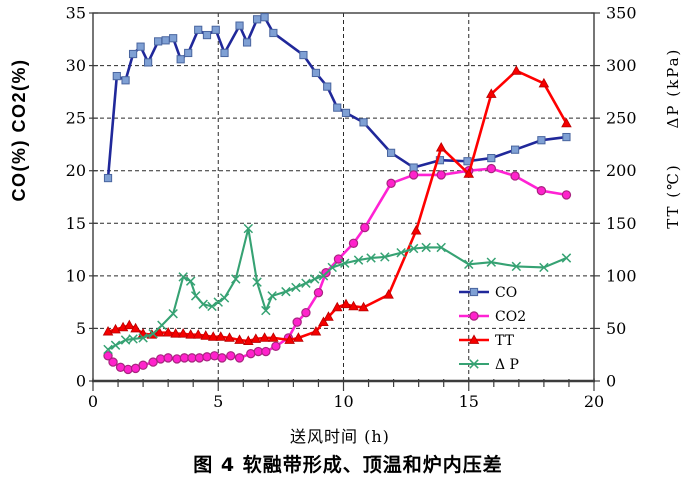 Image resolution: width=696 pixels, height=491 pixels. Describe the element at coordinates (492, 317) in the screenshot. I see `legend-item-co2: CO2` at that location.